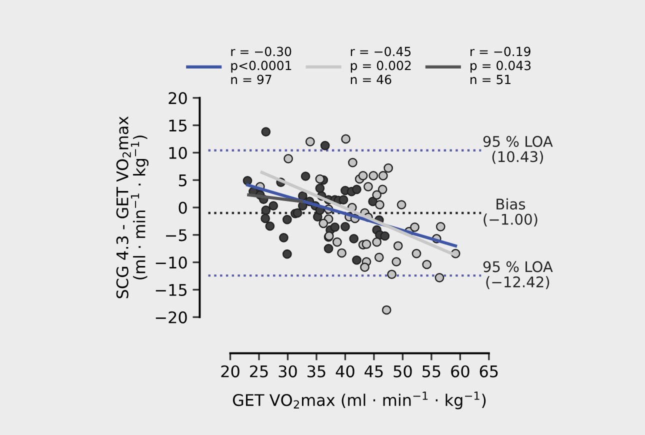  Describe the element at coordinates (345, 371) in the screenshot. I see `x-tick-label: 40` at that location.